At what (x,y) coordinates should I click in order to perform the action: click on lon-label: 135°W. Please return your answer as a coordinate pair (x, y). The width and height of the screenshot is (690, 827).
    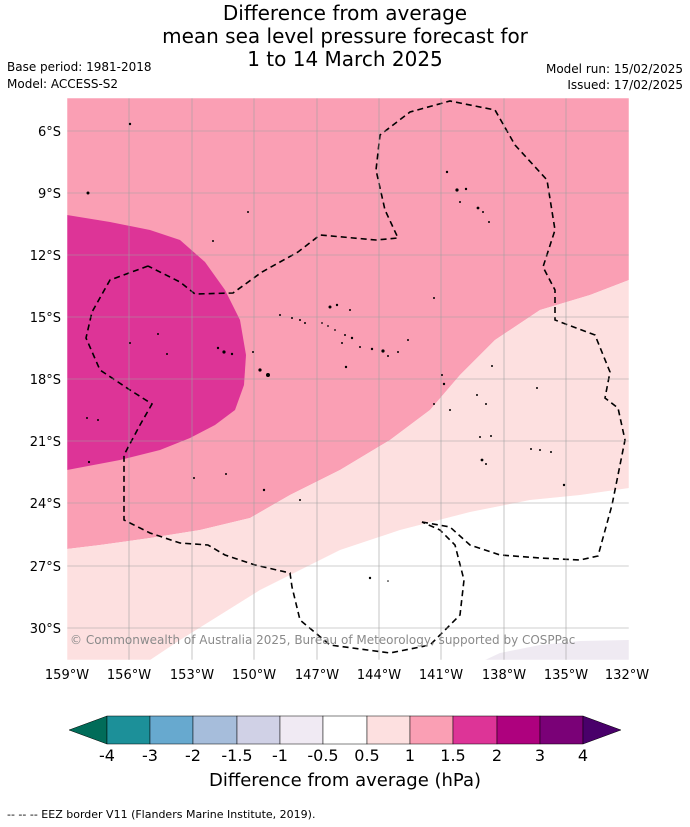
    Looking at the image, I should click on (566, 675).